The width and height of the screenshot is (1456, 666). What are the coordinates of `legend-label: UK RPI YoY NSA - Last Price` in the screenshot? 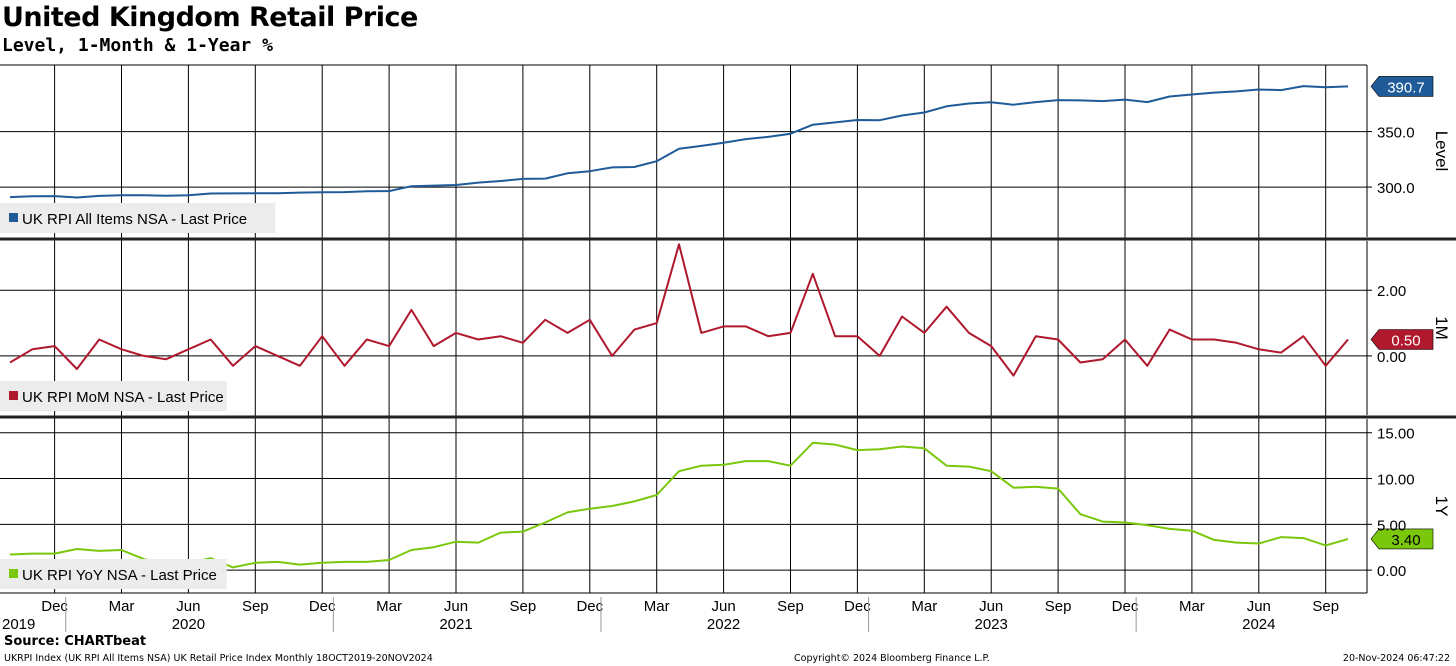 It's located at (119, 575).